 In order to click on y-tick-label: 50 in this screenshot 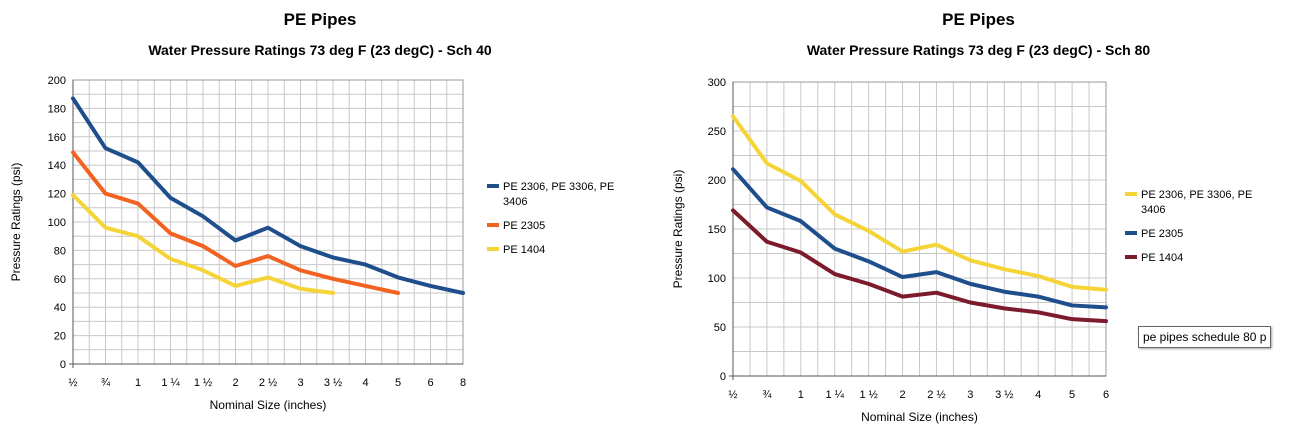, I will do `click(720, 328)`.